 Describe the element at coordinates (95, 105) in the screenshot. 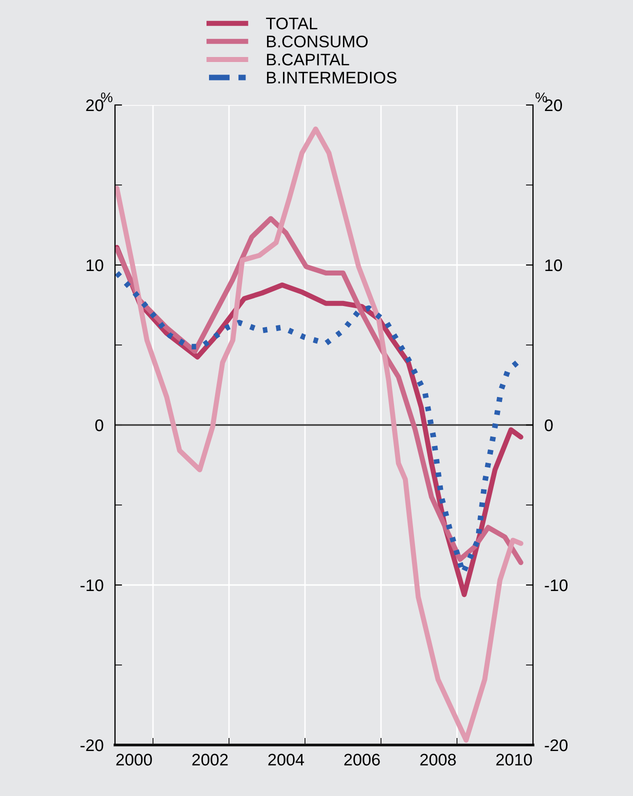

I see `y-tick-label: 20` at that location.